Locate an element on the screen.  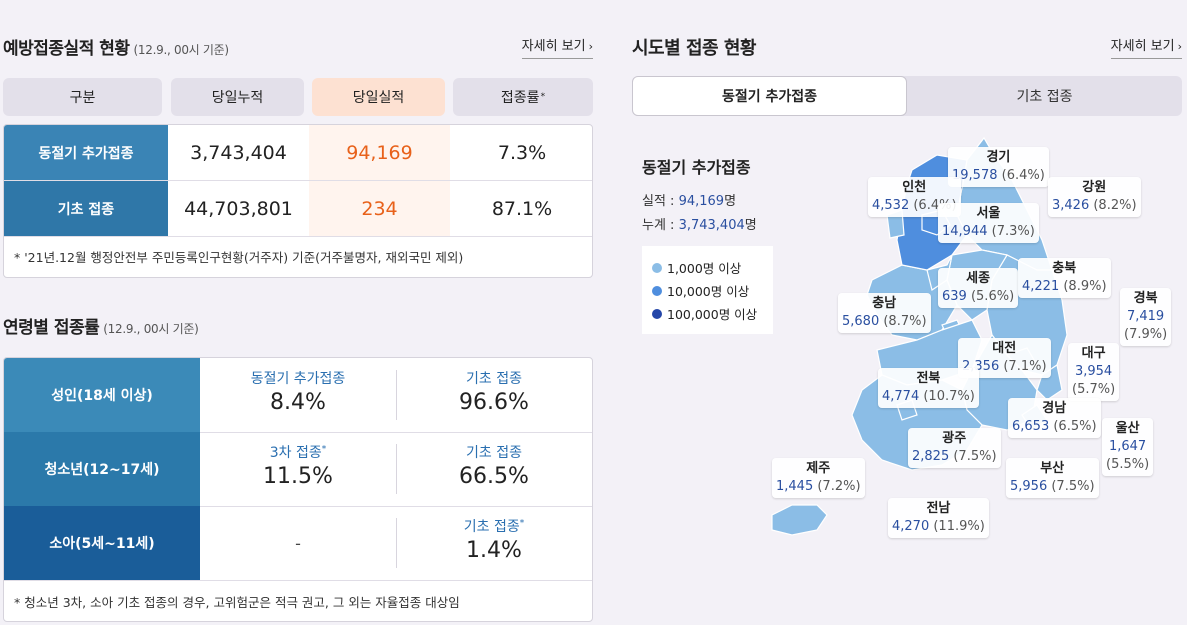
age-row-adult: 성인(18세 이상) is located at coordinates (102, 395).